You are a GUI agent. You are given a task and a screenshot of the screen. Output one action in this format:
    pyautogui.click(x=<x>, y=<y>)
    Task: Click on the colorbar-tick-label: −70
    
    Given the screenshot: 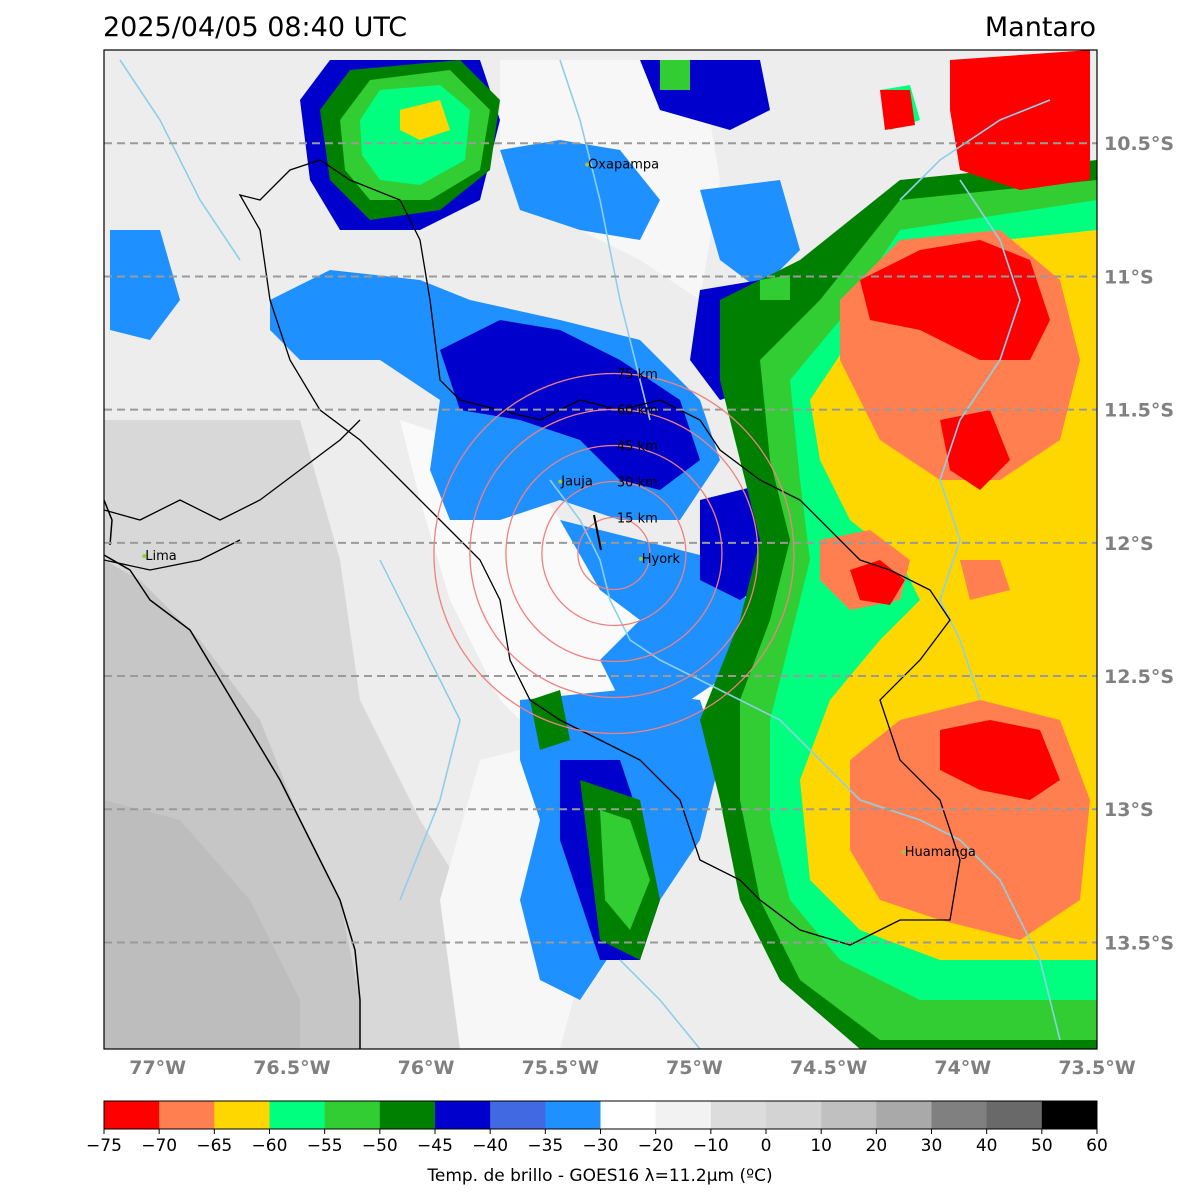 What is the action you would take?
    pyautogui.click(x=159, y=1146)
    